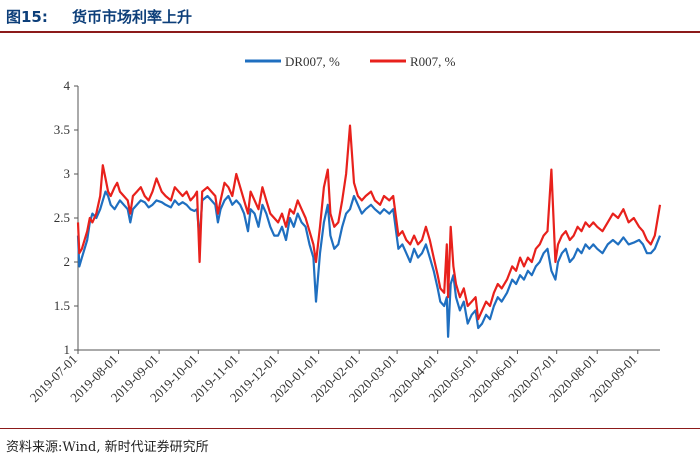  I want to click on source-note: 资料来源:Wind, 新时代证券研究所, so click(107, 447).